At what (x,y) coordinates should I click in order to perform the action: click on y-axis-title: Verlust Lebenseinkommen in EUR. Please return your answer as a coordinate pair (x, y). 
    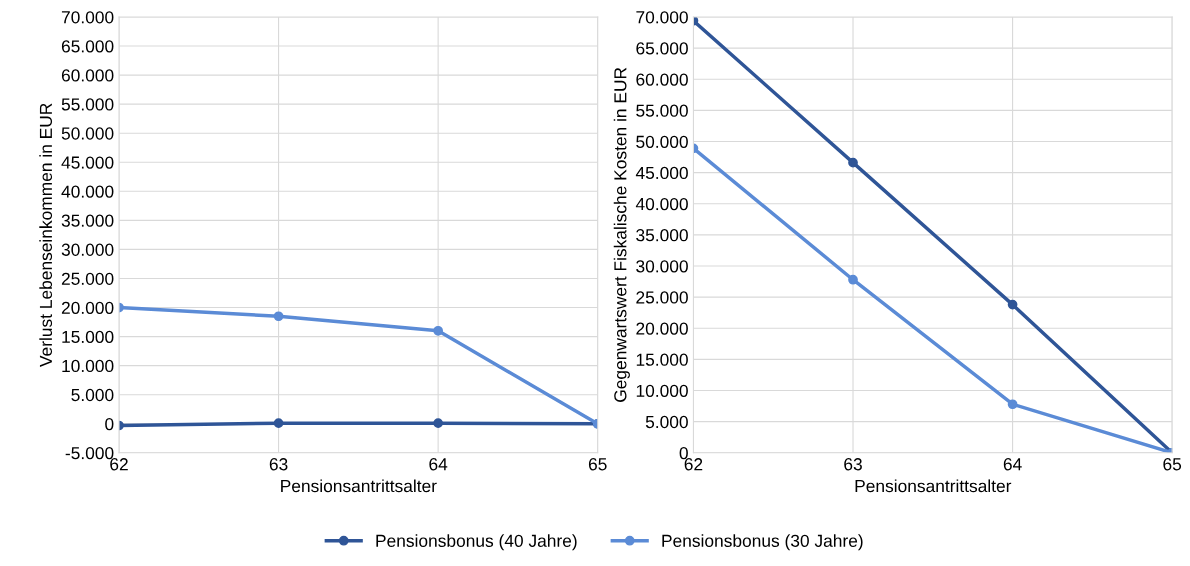
    Looking at the image, I should click on (46, 235).